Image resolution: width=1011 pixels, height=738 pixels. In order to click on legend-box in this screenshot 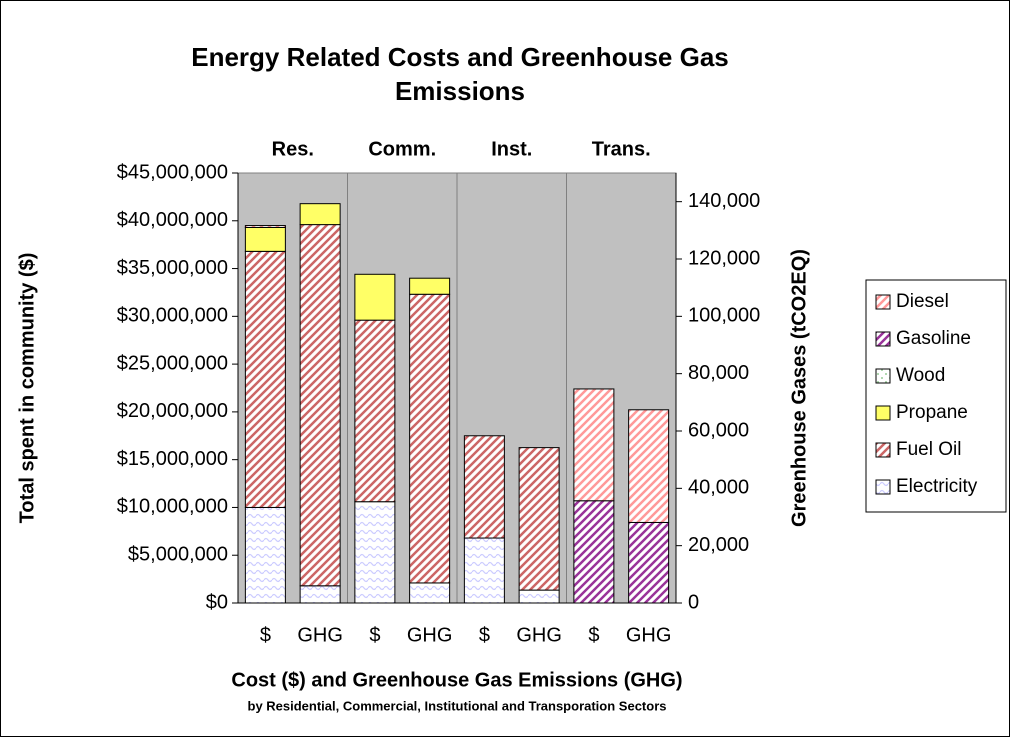, I will do `click(936, 396)`.